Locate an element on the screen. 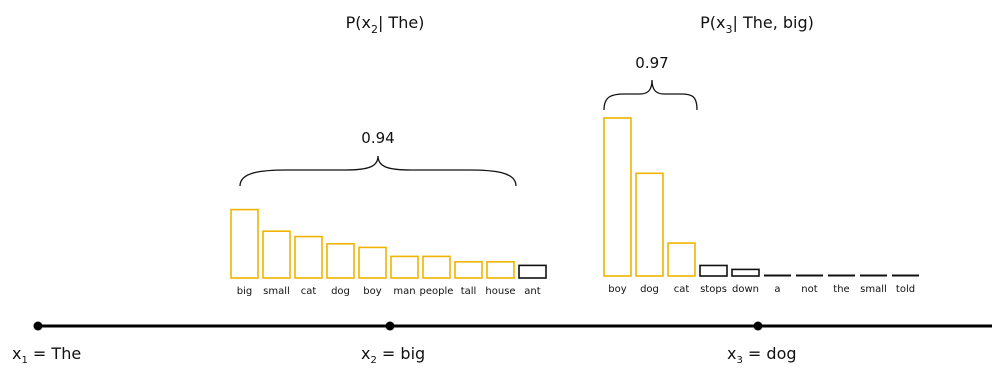 Image resolution: width=992 pixels, height=369 pixels. tick-label-the: the is located at coordinates (841, 289).